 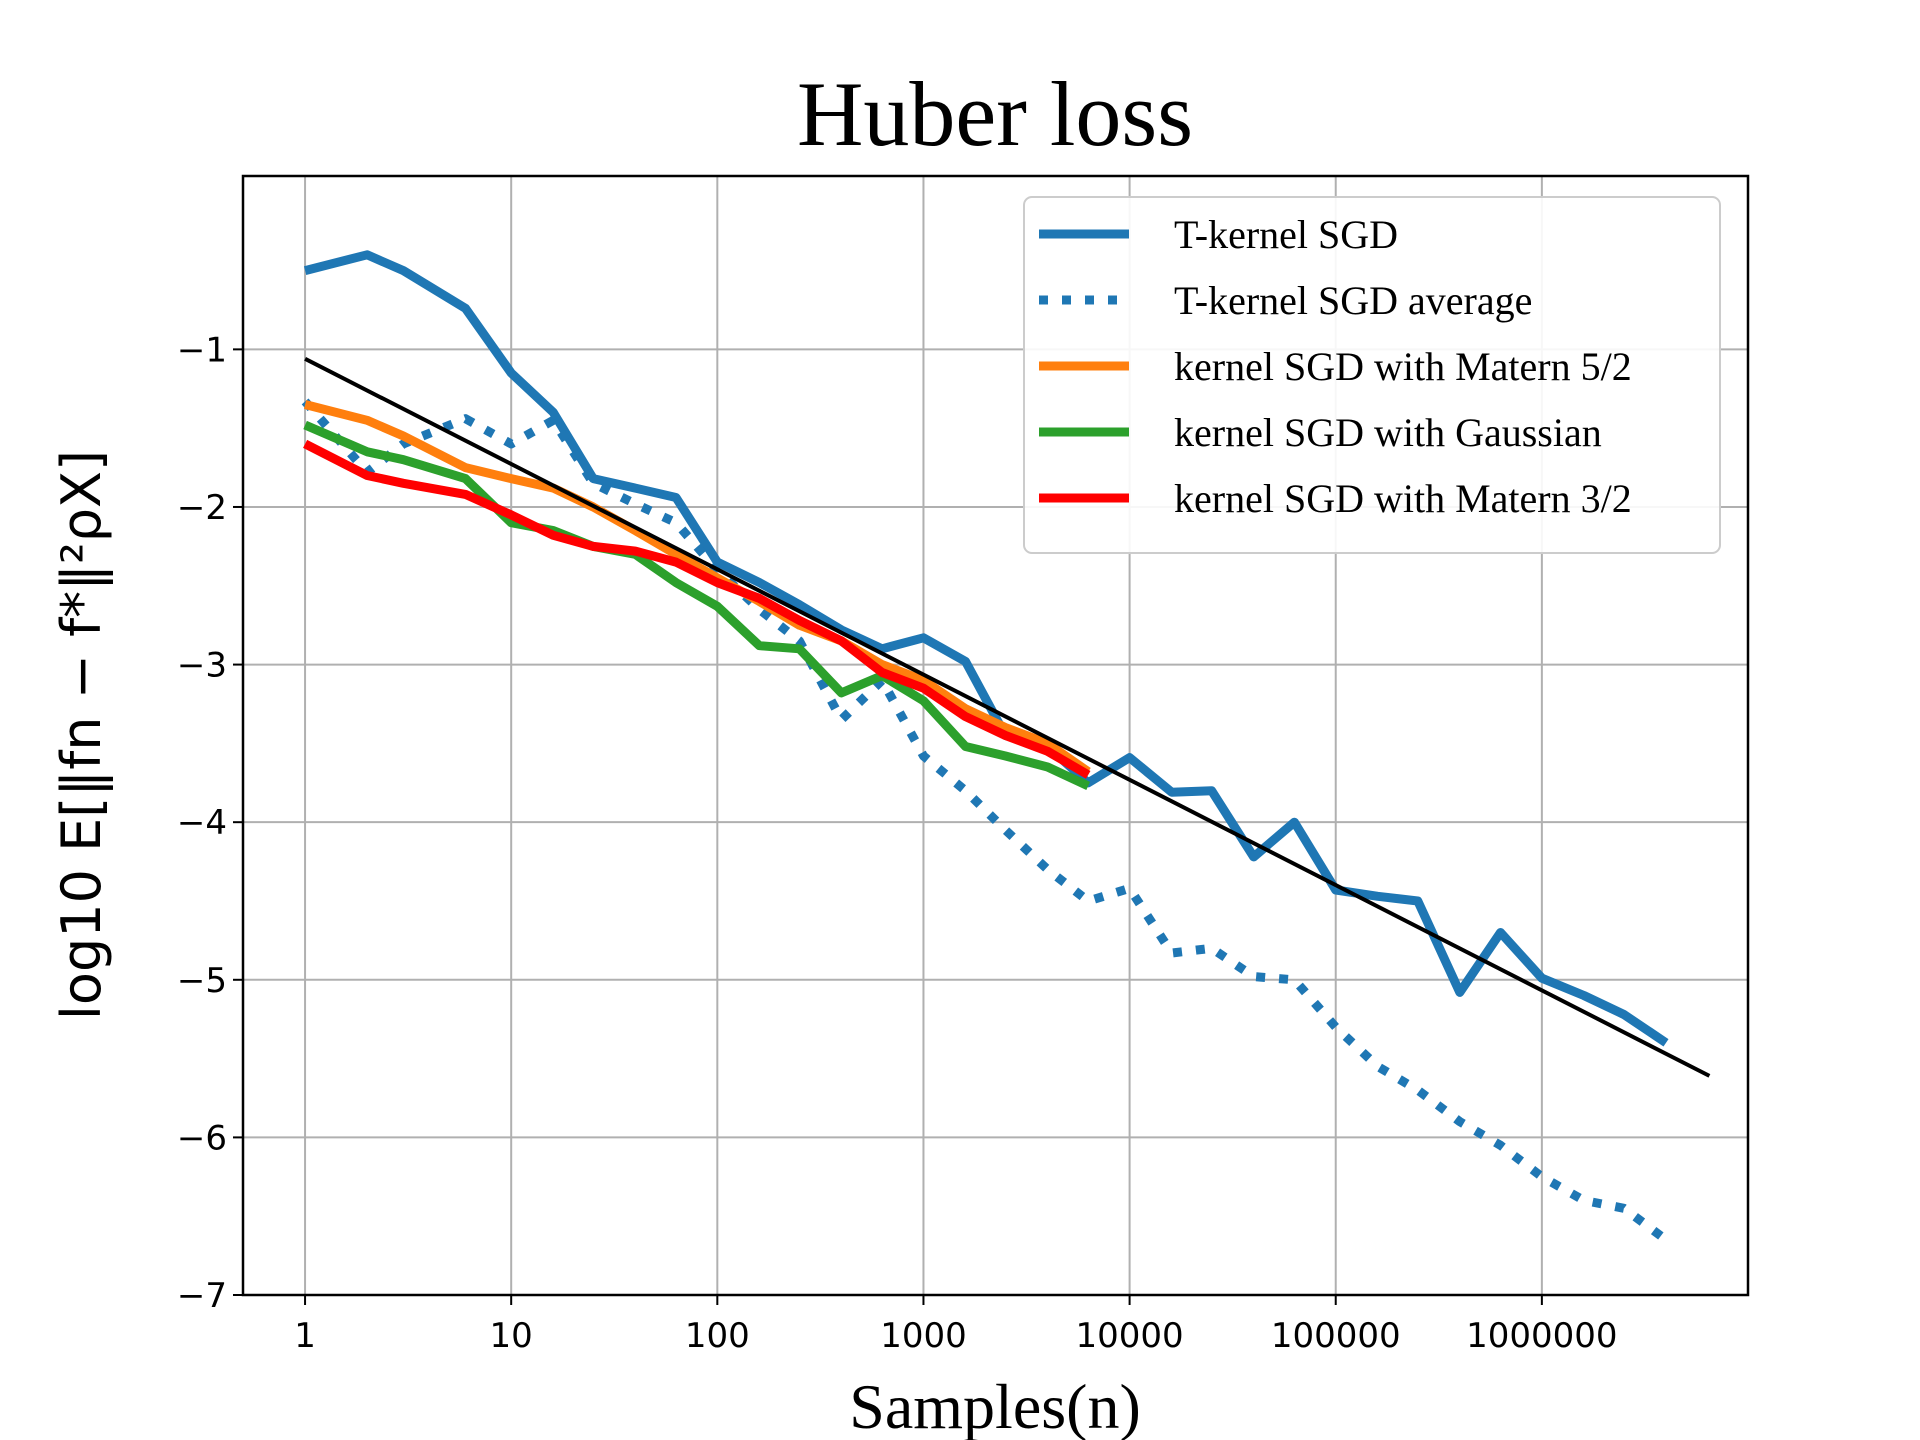 I want to click on y-tick-label: −4, so click(x=202, y=823).